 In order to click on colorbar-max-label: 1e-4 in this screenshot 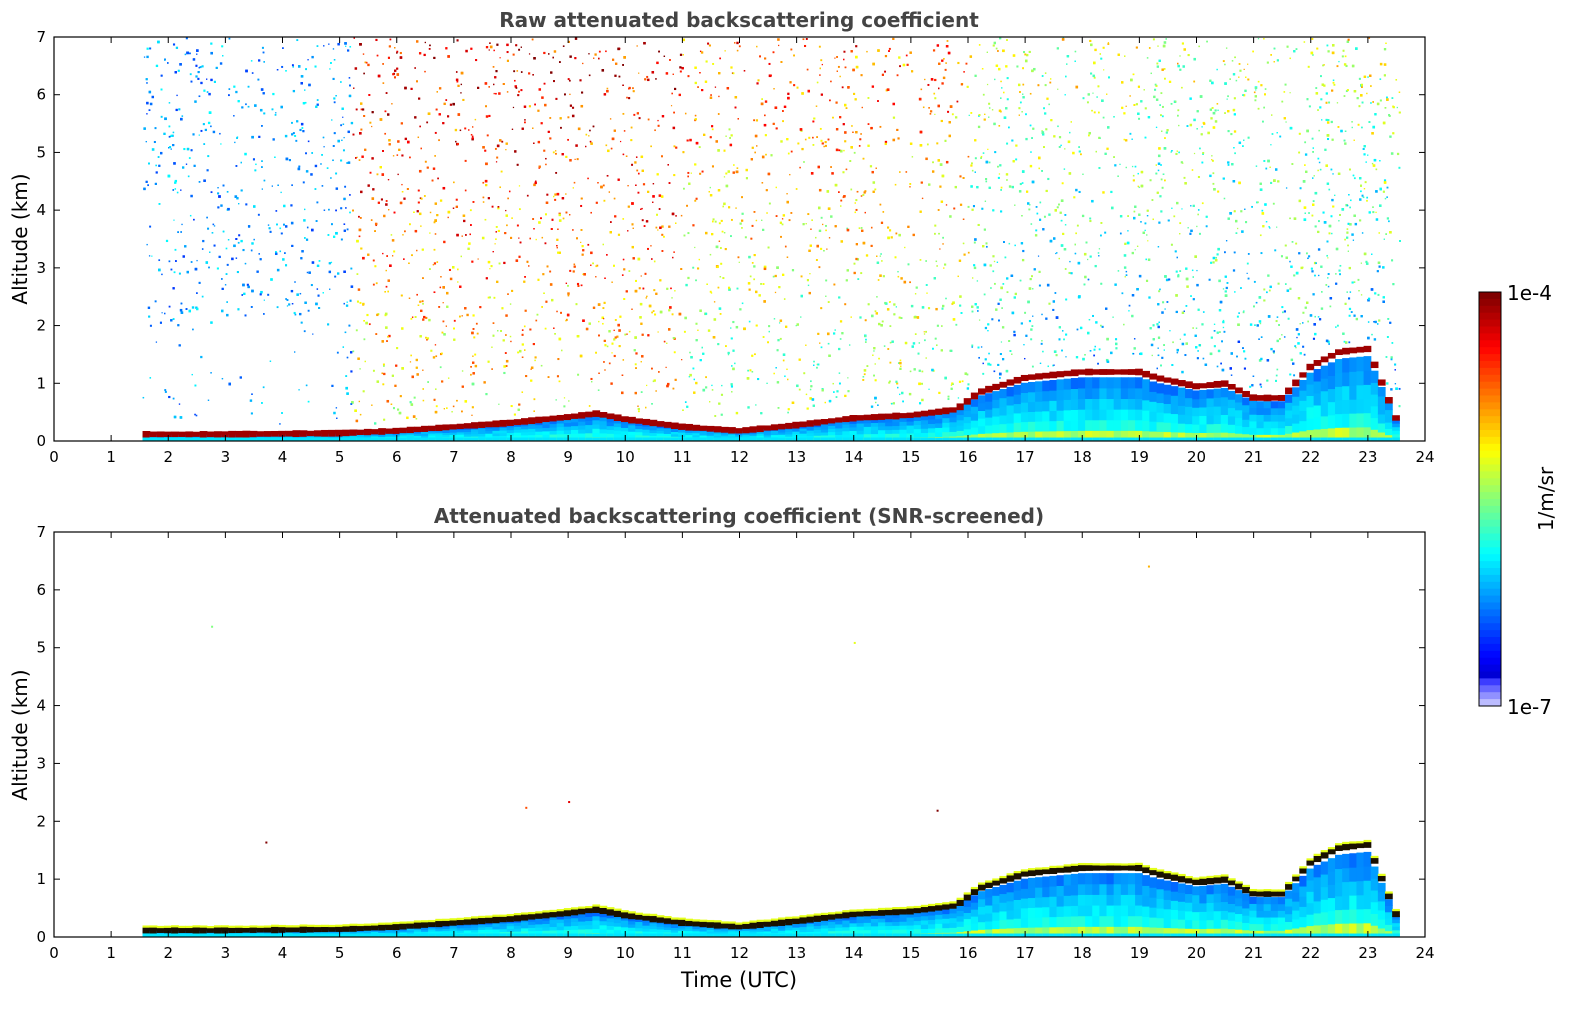, I will do `click(1529, 293)`.